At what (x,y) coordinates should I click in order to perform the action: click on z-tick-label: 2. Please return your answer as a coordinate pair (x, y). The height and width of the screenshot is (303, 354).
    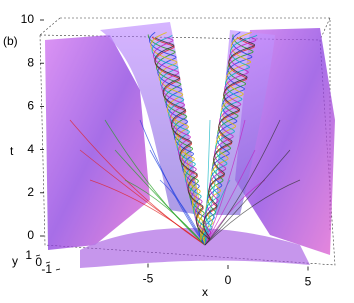
    Looking at the image, I should click on (30, 192).